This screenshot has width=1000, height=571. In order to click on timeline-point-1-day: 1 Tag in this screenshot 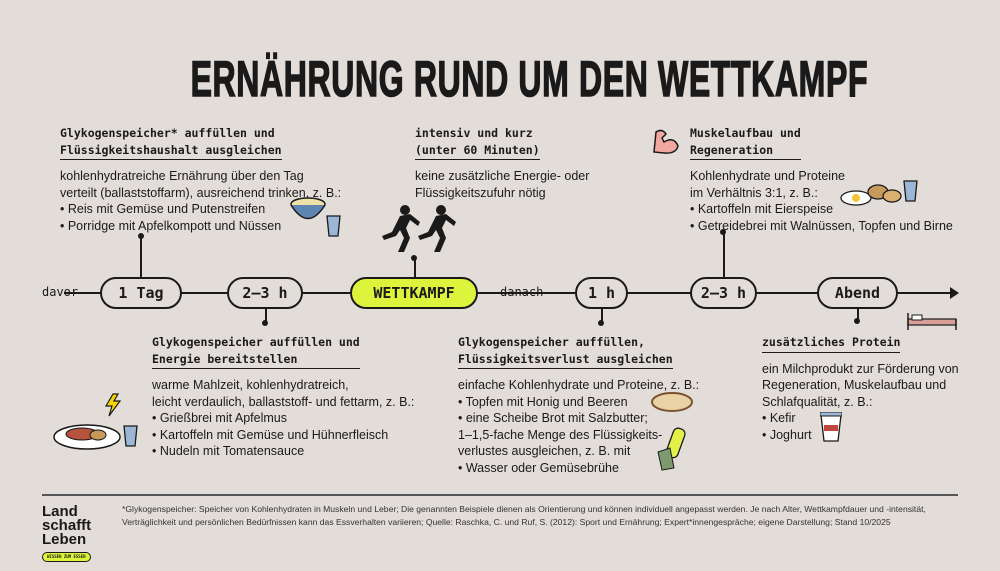, I will do `click(141, 293)`.